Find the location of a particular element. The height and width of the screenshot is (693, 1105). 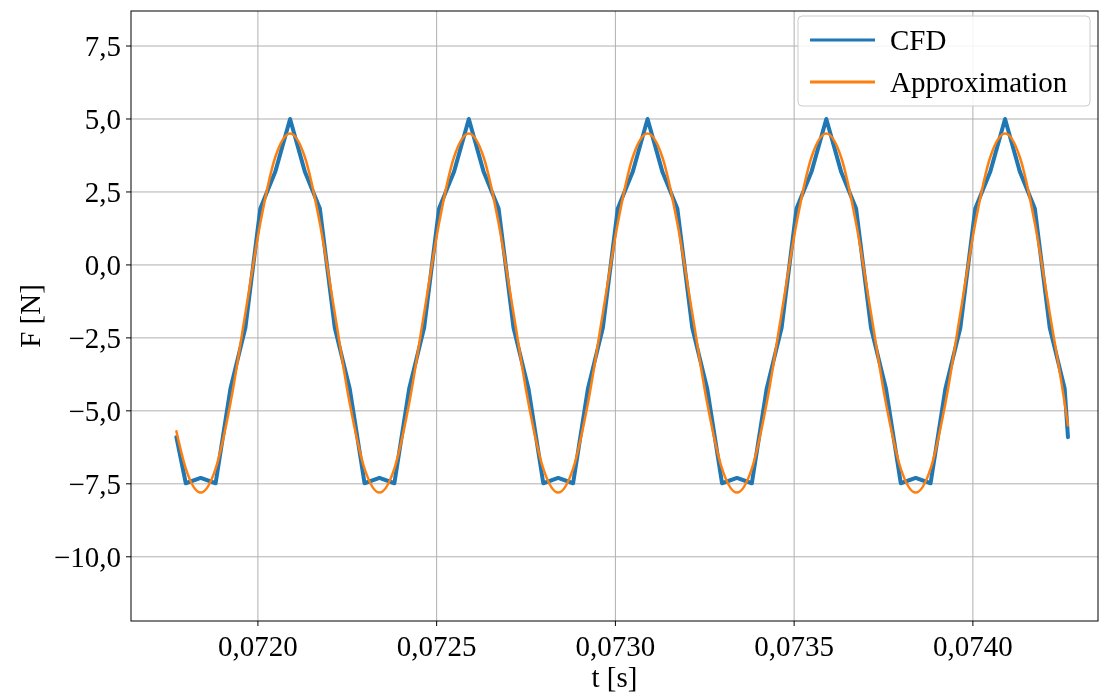

x-tick-label: 0,0740 is located at coordinates (973, 646).